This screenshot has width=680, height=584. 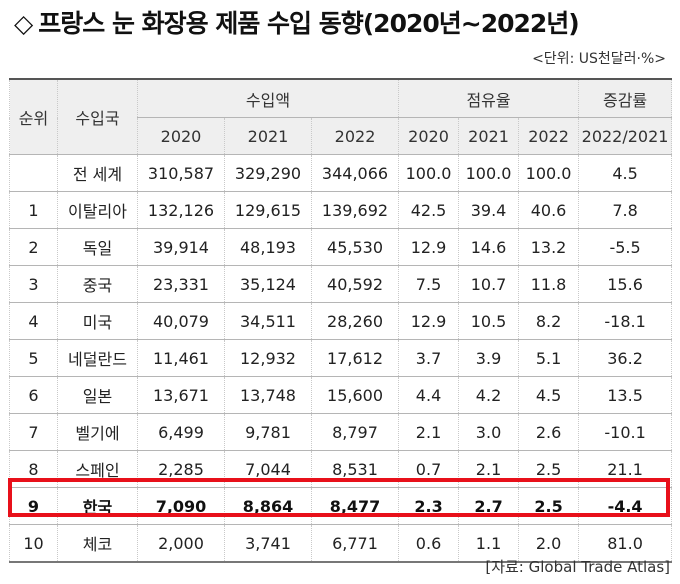 I want to click on country-cell: 일본, so click(x=97, y=395).